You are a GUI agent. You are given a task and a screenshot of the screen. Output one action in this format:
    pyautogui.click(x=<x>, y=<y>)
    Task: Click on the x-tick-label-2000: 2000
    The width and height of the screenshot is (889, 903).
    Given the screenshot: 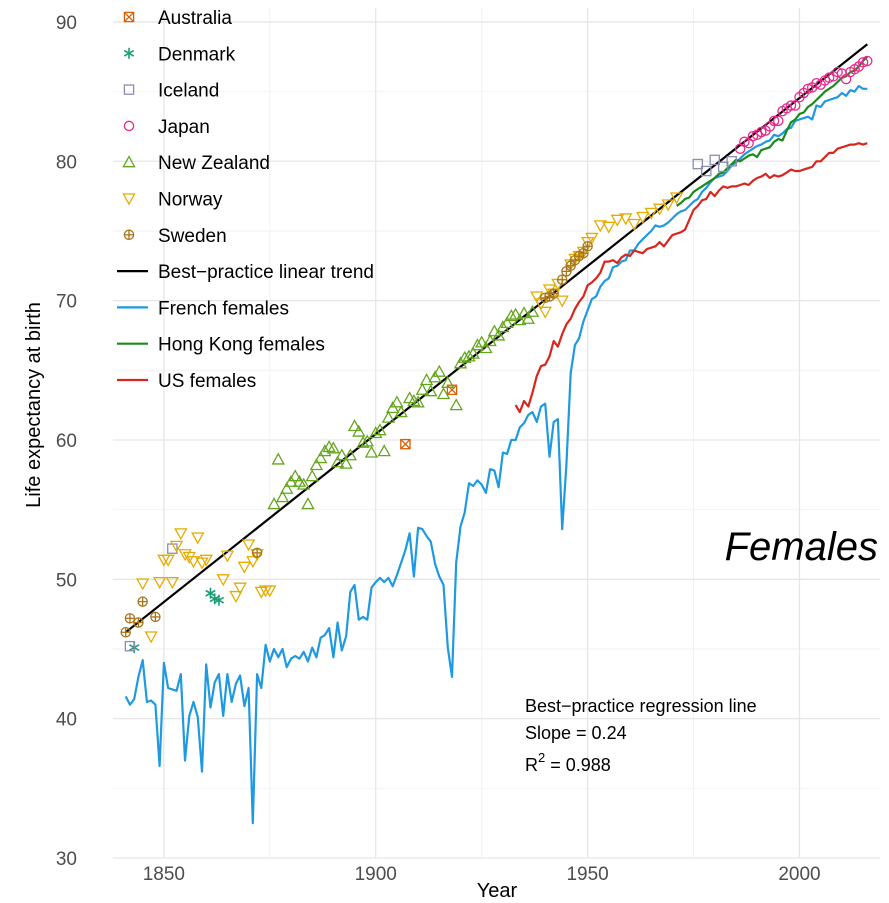 What is the action you would take?
    pyautogui.click(x=799, y=874)
    